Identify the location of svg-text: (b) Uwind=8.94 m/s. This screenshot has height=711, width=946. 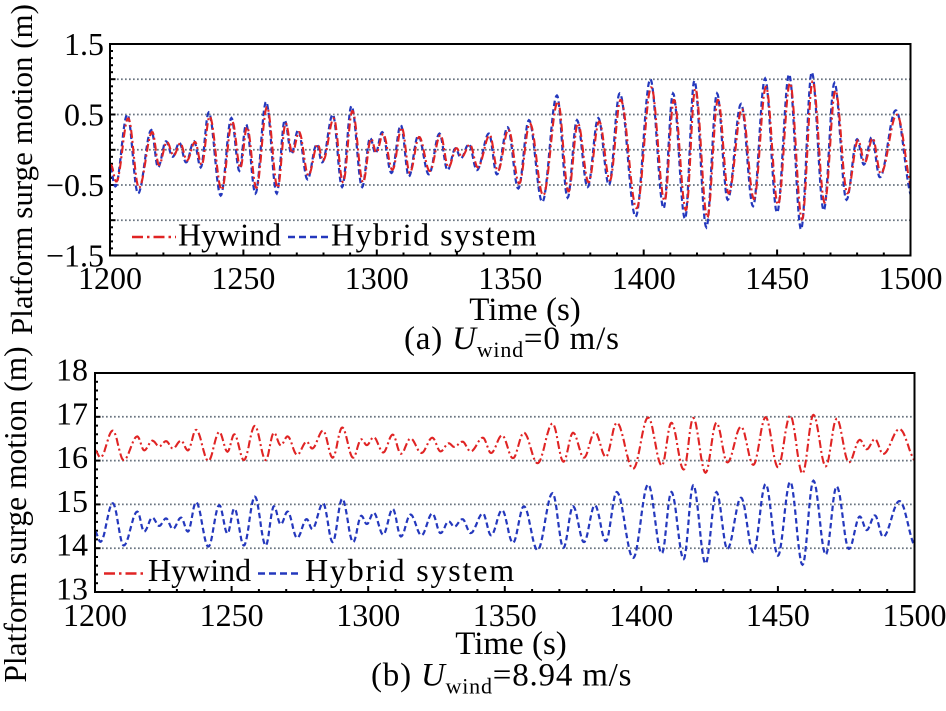
(501, 678).